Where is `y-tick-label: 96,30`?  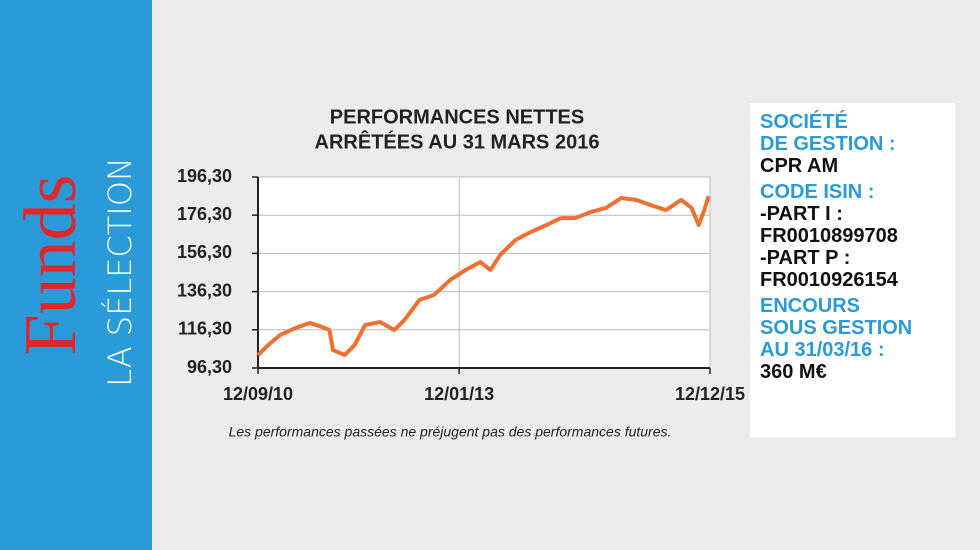
y-tick-label: 96,30 is located at coordinates (209, 367).